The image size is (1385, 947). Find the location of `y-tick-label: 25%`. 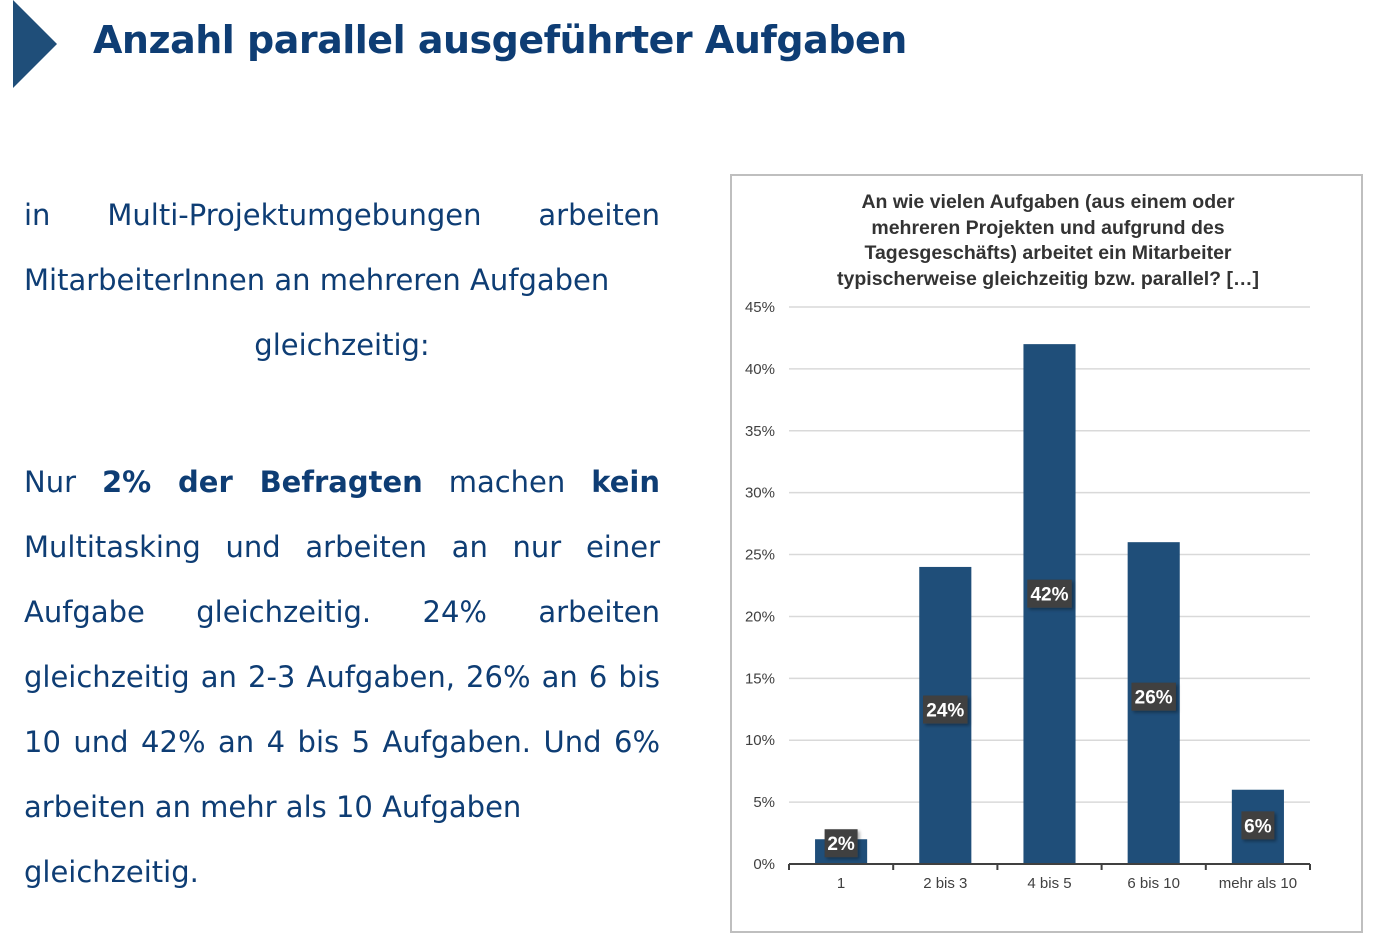

y-tick-label: 25% is located at coordinates (760, 555).